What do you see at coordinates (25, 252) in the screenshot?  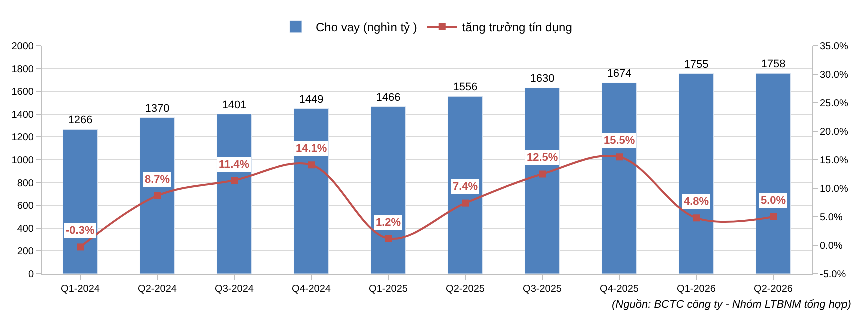 I see `y-tick-label: 200` at bounding box center [25, 252].